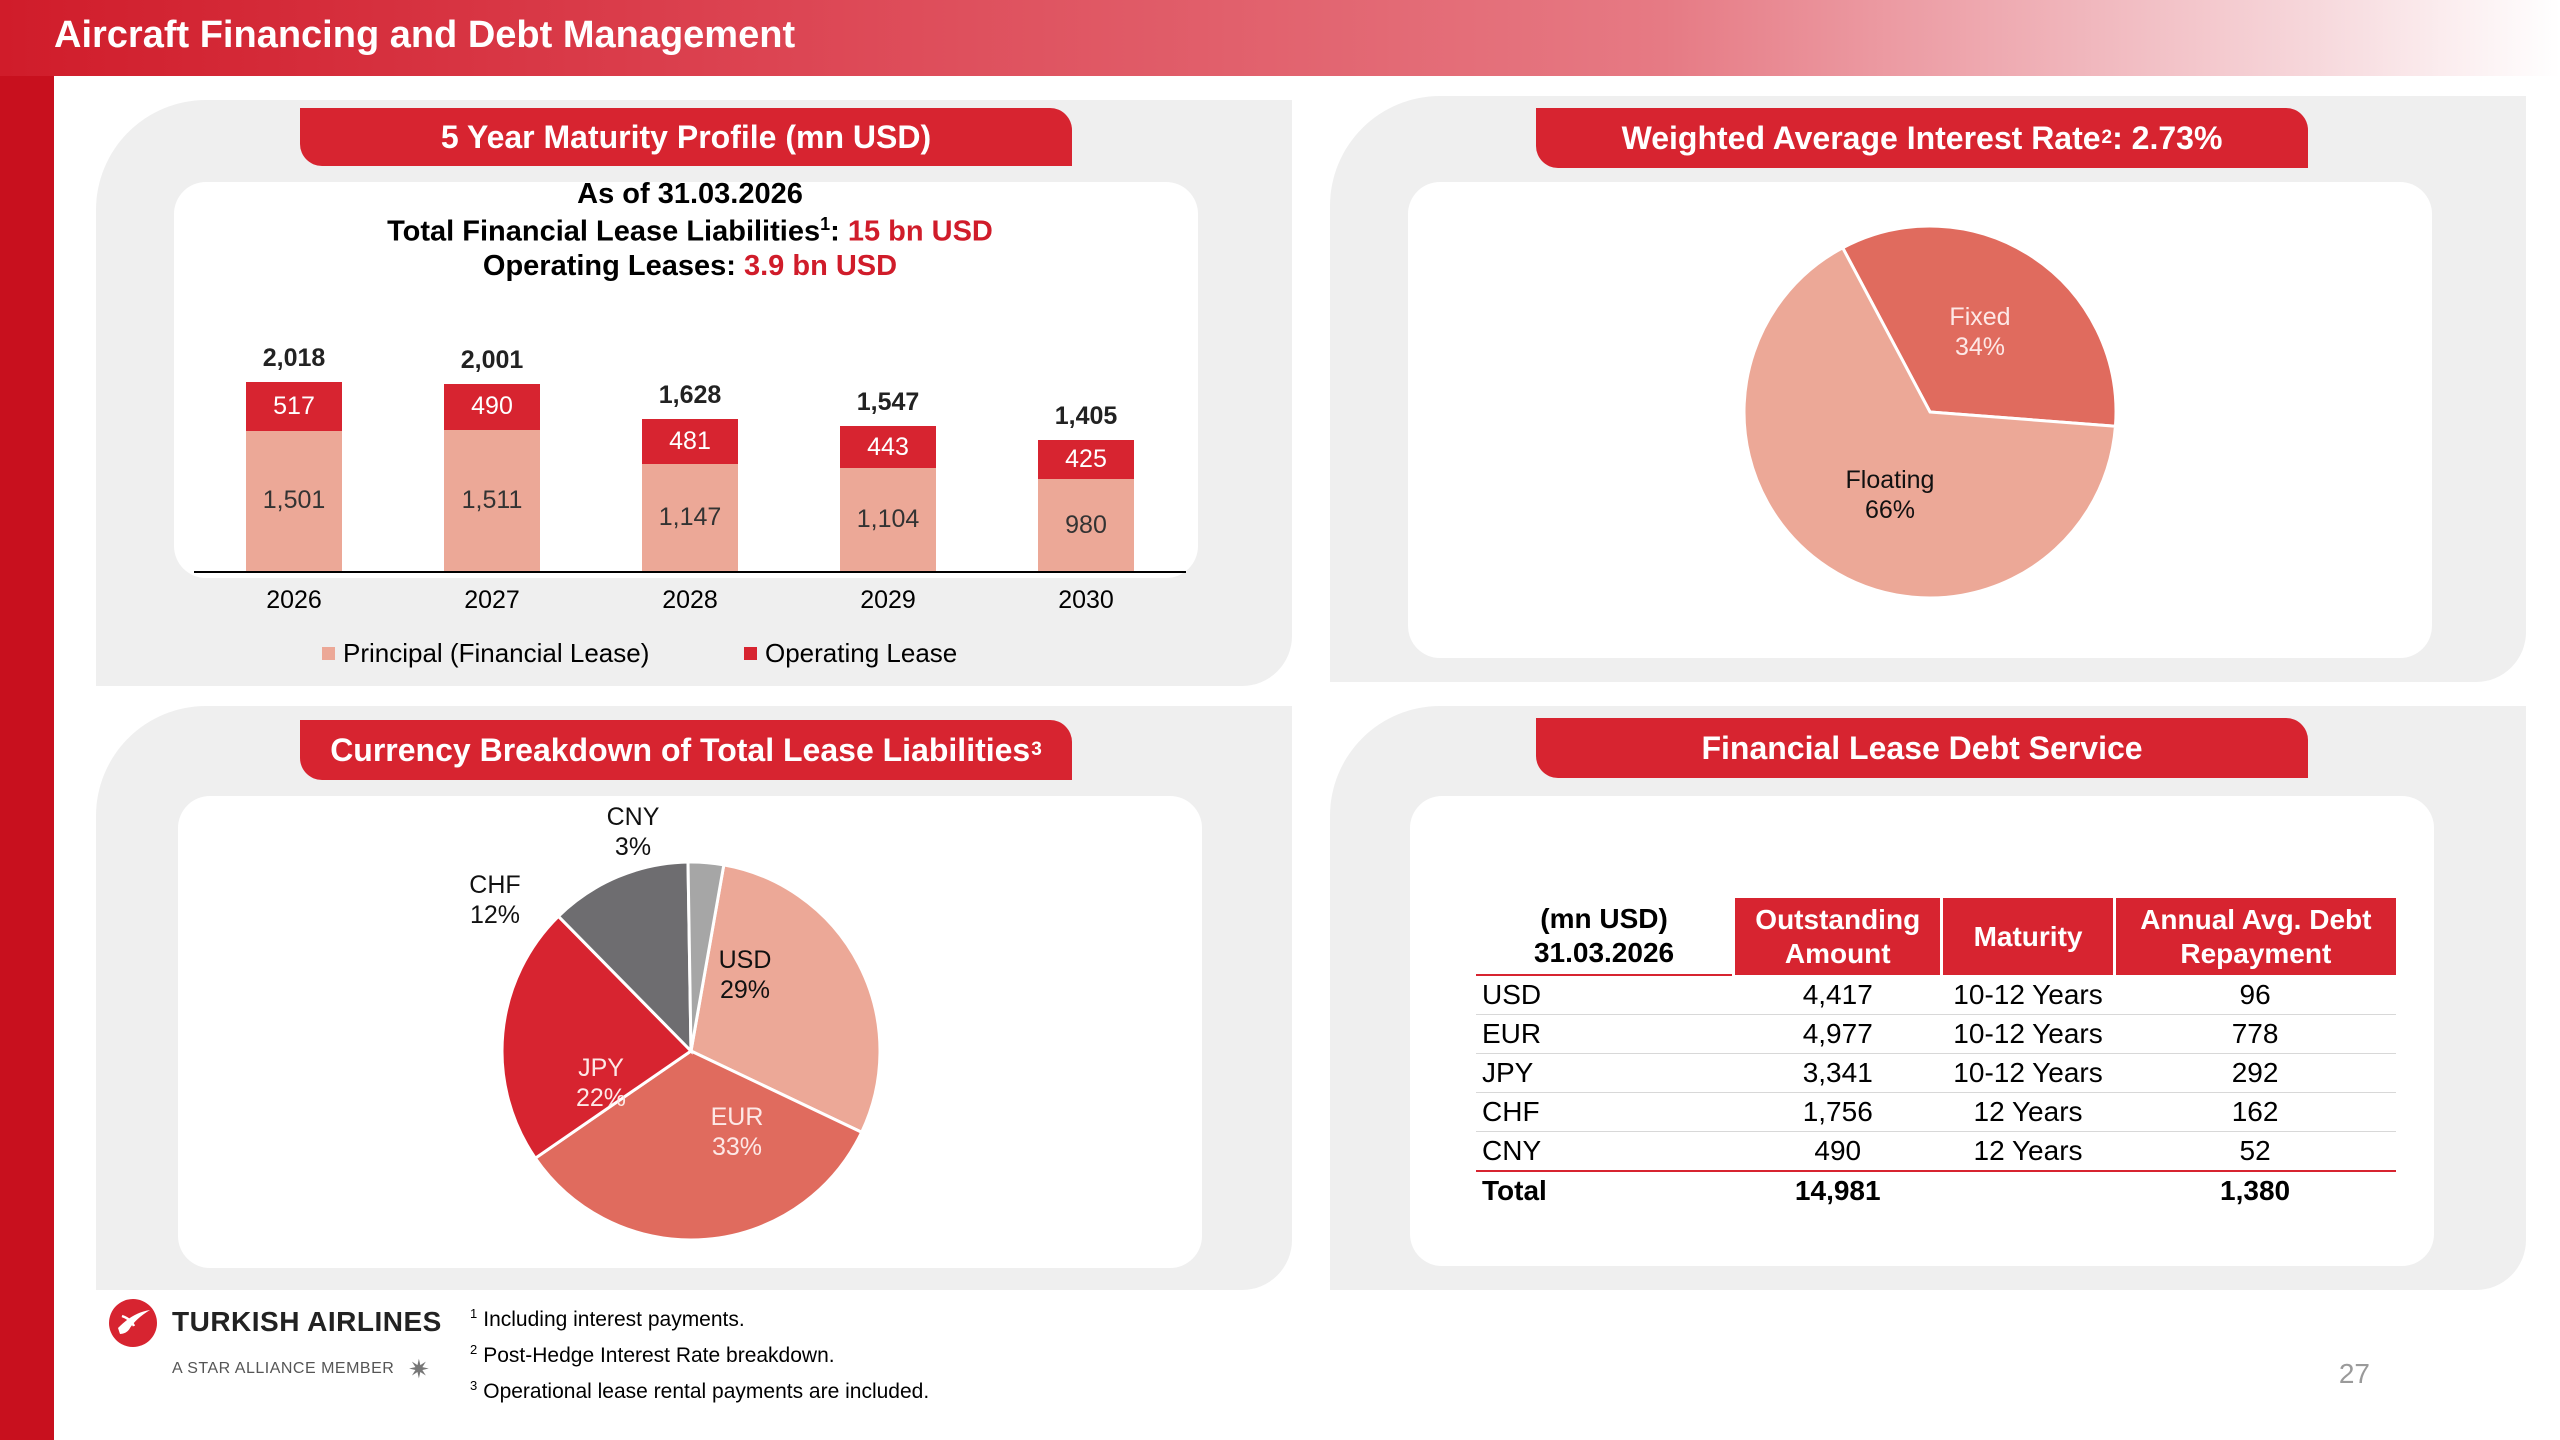 This screenshot has height=1440, width=2560. What do you see at coordinates (307, 1321) in the screenshot?
I see `airline-name: TURKISH AIRLINES` at bounding box center [307, 1321].